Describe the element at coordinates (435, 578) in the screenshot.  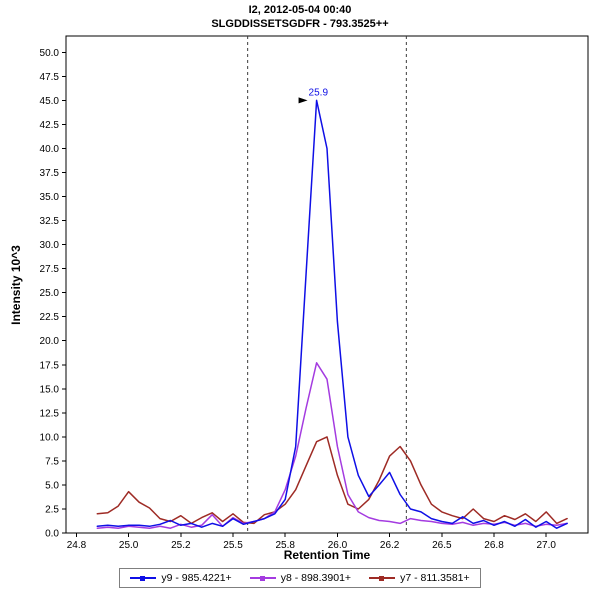
I see `legend-label-y7: y7 - 811.3581+` at that location.